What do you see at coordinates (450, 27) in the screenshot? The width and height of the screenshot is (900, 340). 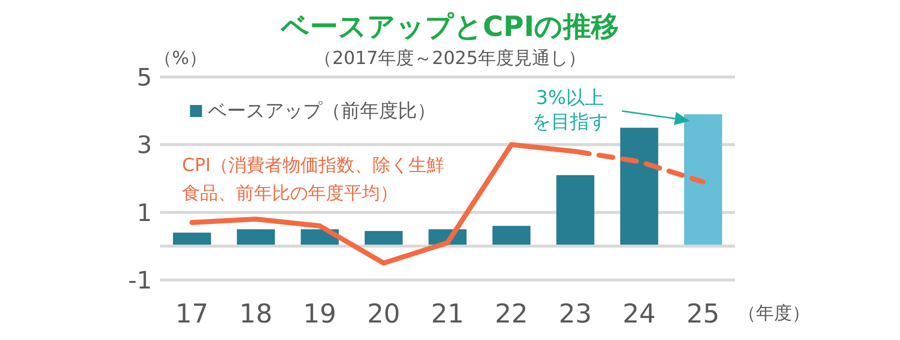 I see `chart-title: ベースアップとCPIの推移` at bounding box center [450, 27].